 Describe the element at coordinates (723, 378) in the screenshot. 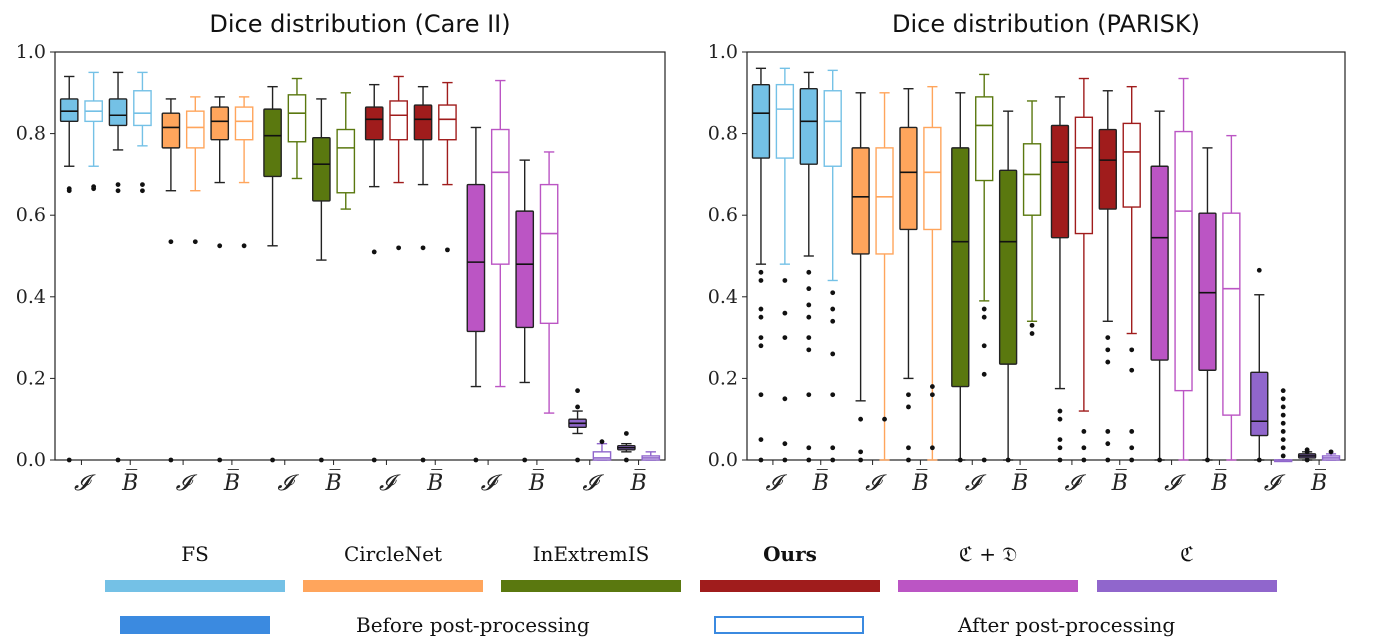

I see `y-tick-label: 0.2` at that location.